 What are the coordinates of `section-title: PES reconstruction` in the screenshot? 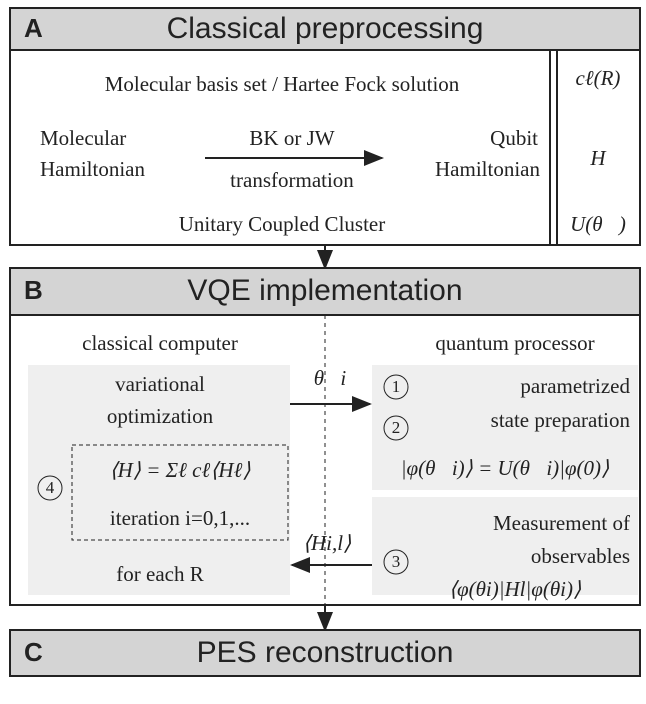 It's located at (325, 652).